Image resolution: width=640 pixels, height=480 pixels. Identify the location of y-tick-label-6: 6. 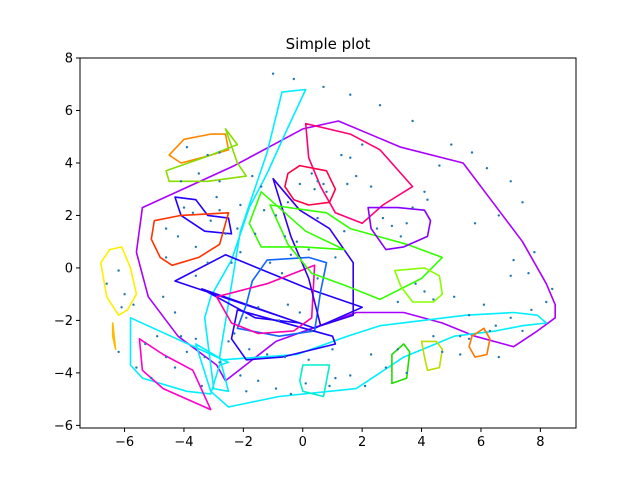
(69, 111).